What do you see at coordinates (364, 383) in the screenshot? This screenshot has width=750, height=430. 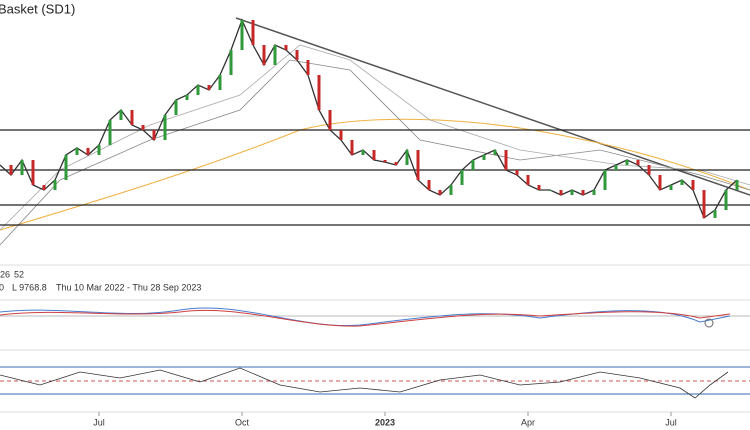 I see `rsi-line` at bounding box center [364, 383].